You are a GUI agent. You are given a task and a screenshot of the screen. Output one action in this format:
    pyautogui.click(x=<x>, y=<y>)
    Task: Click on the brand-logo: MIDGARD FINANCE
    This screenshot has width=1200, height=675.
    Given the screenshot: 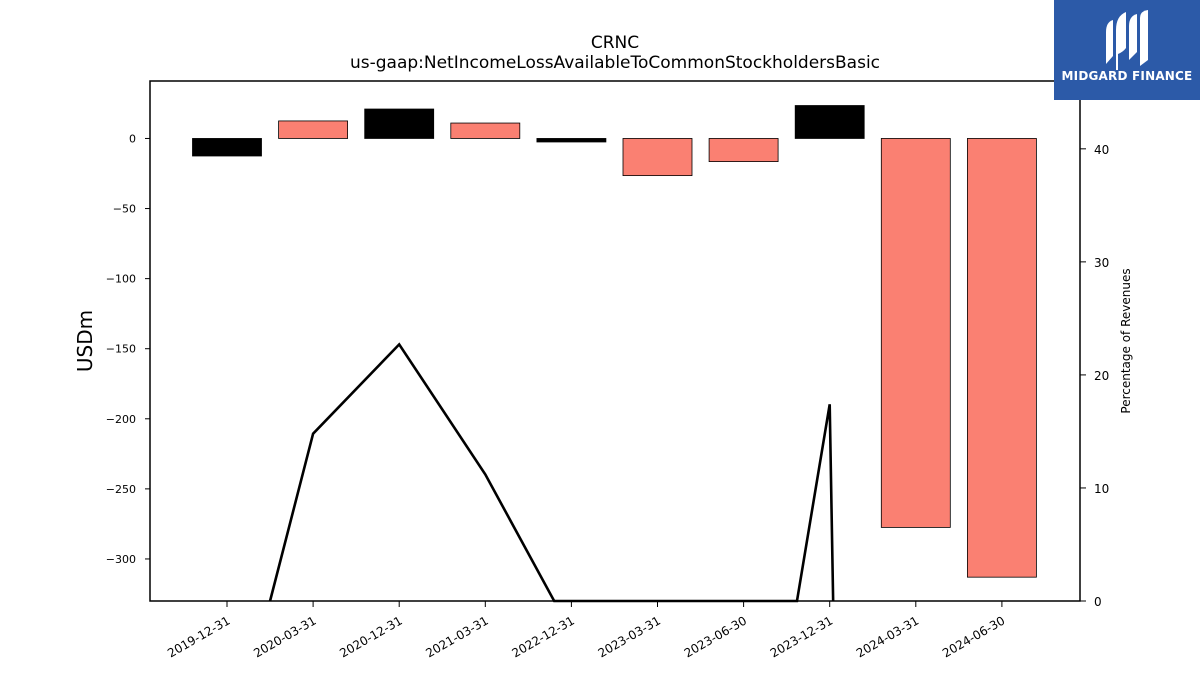 What is the action you would take?
    pyautogui.click(x=1127, y=50)
    